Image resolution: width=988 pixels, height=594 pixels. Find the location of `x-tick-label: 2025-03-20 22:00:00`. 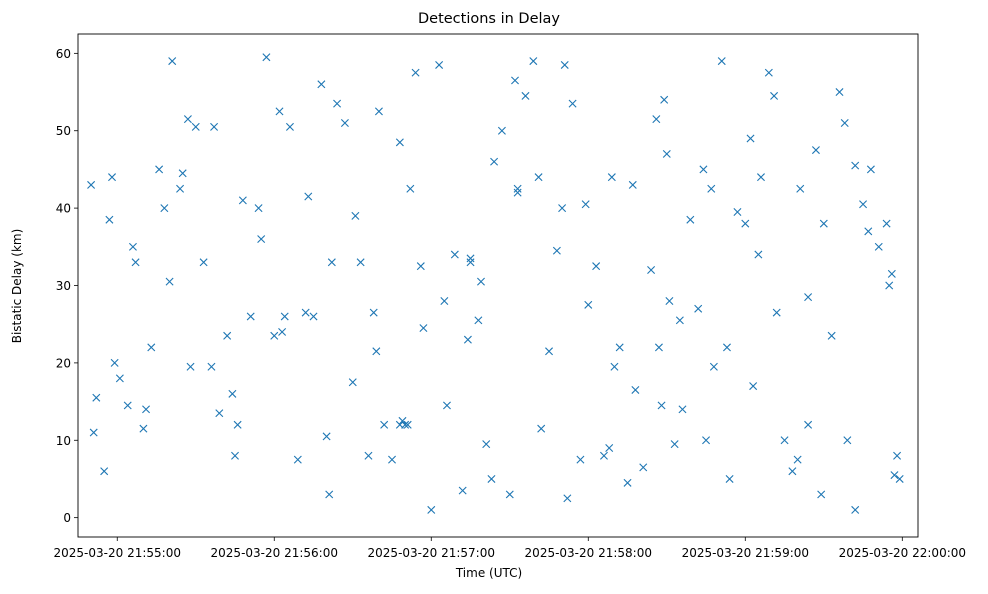

x-tick-label: 2025-03-20 22:00:00 is located at coordinates (902, 553).